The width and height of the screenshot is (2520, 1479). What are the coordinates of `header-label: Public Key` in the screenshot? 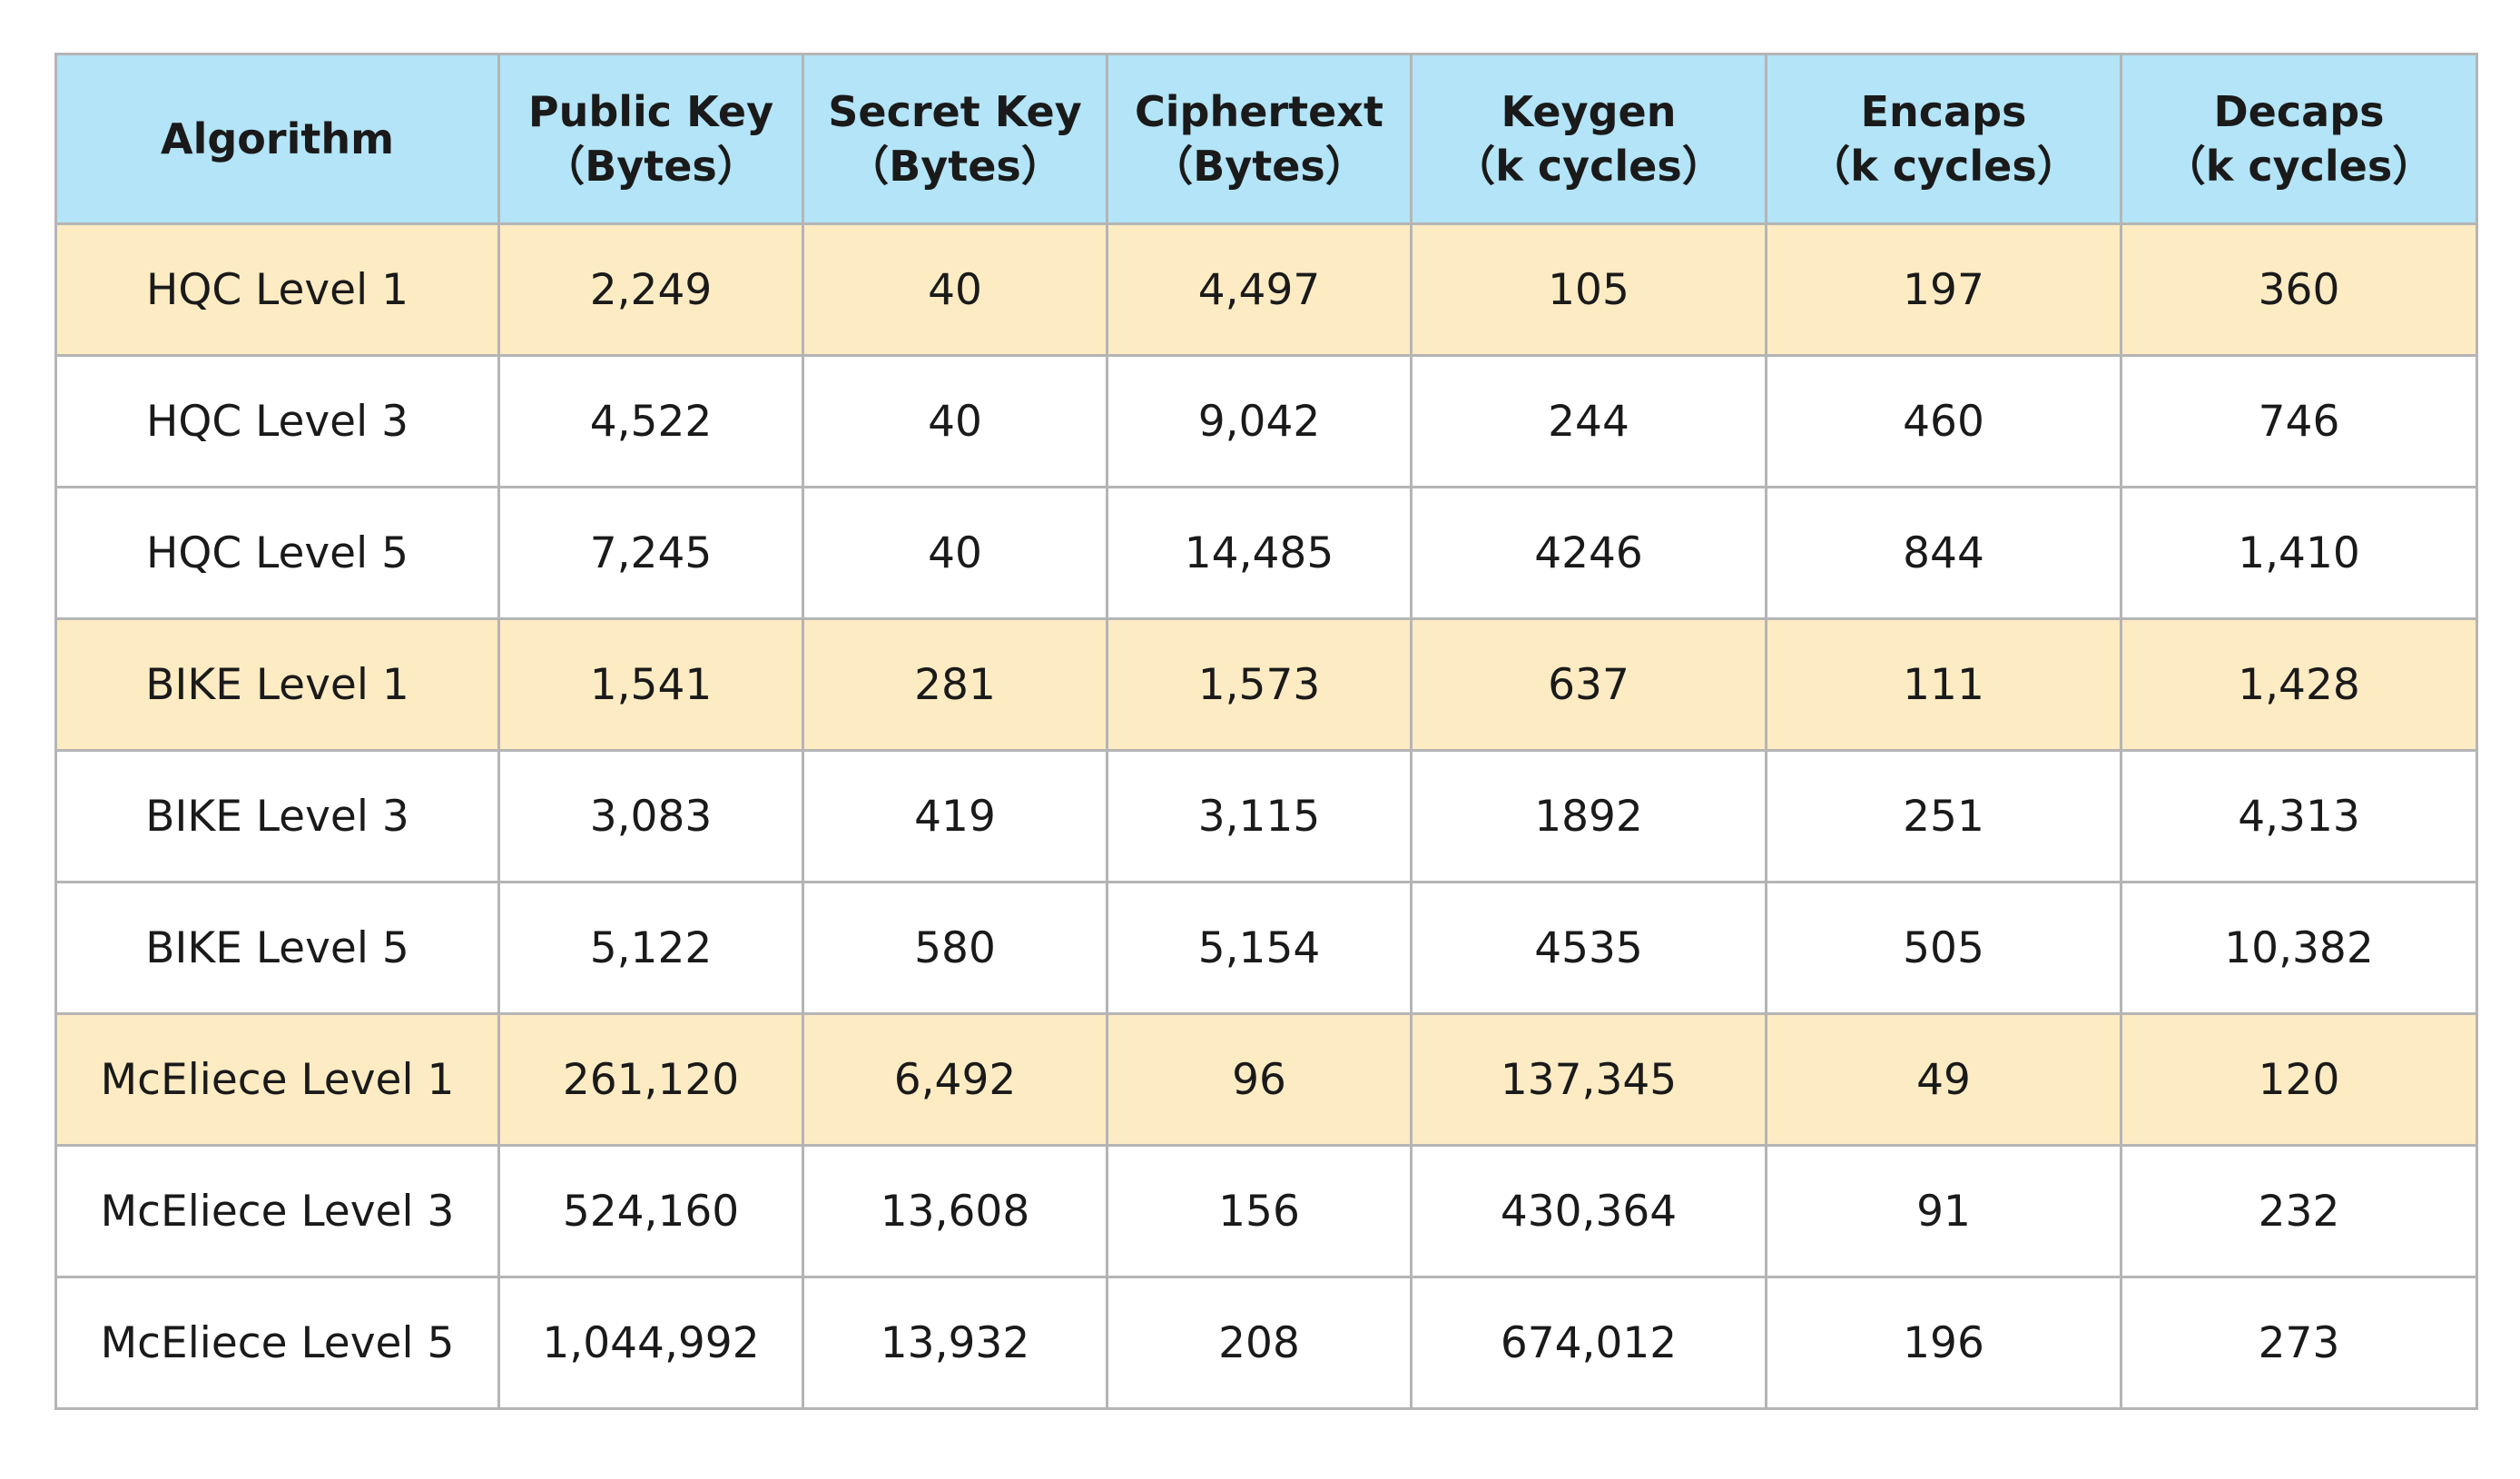 It's located at (651, 111).